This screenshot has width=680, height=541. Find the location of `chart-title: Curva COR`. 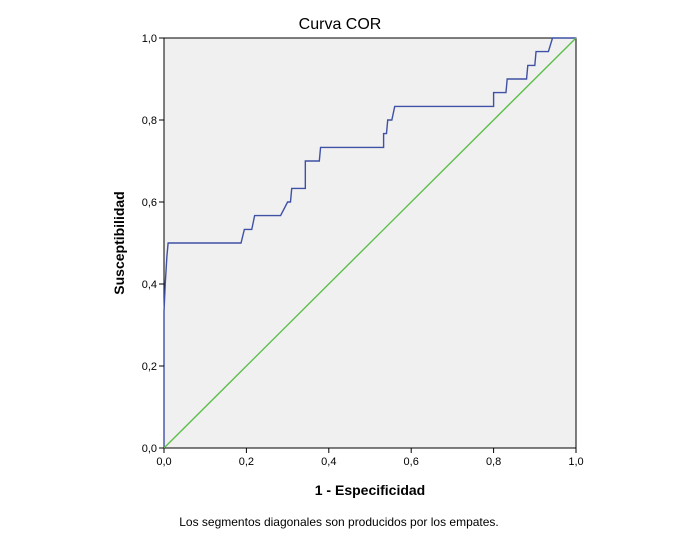

chart-title: Curva COR is located at coordinates (340, 24).